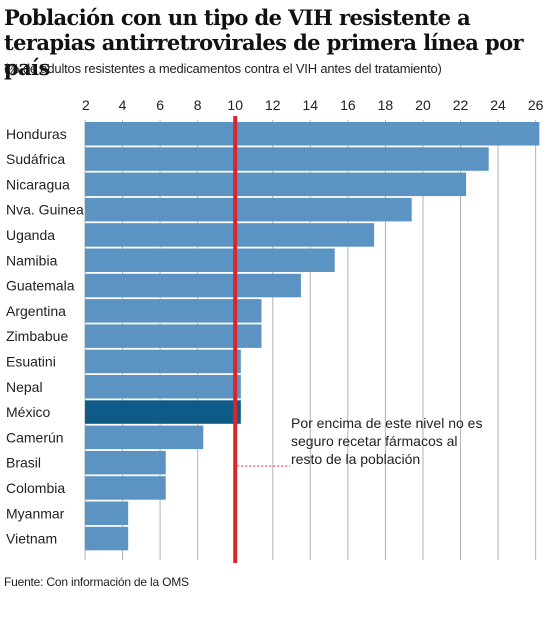 Image resolution: width=547 pixels, height=620 pixels. Describe the element at coordinates (30, 235) in the screenshot. I see `category-label: Uganda` at that location.